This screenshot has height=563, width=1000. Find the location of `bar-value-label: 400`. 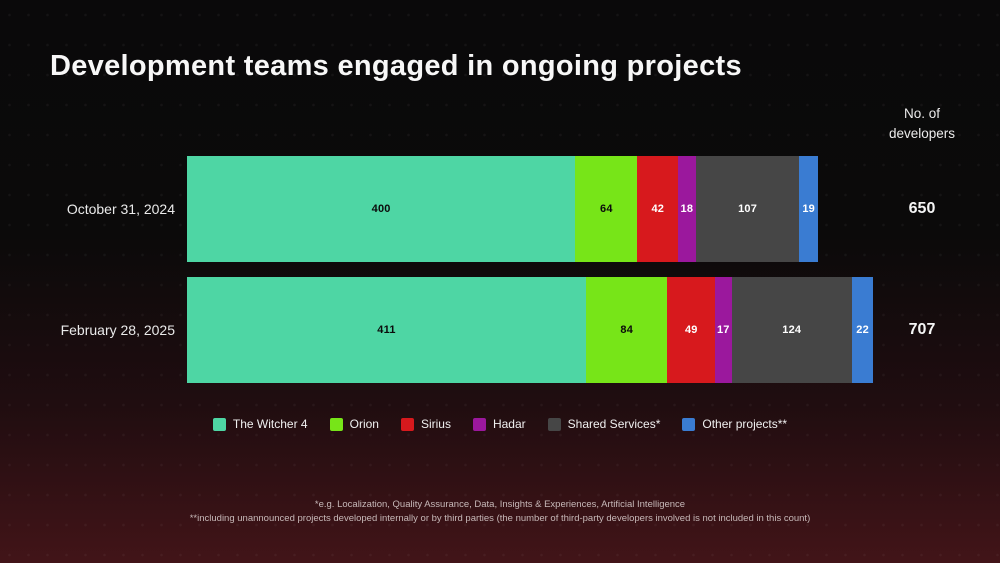

bar-value-label: 400 is located at coordinates (381, 209).